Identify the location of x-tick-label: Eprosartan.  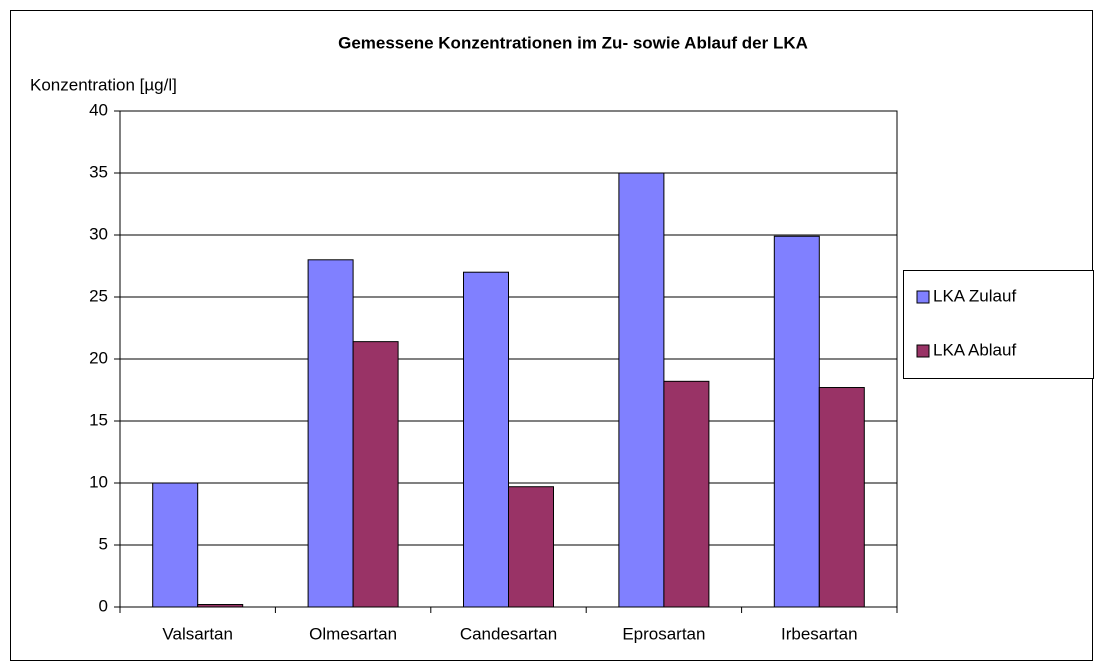
(663, 633).